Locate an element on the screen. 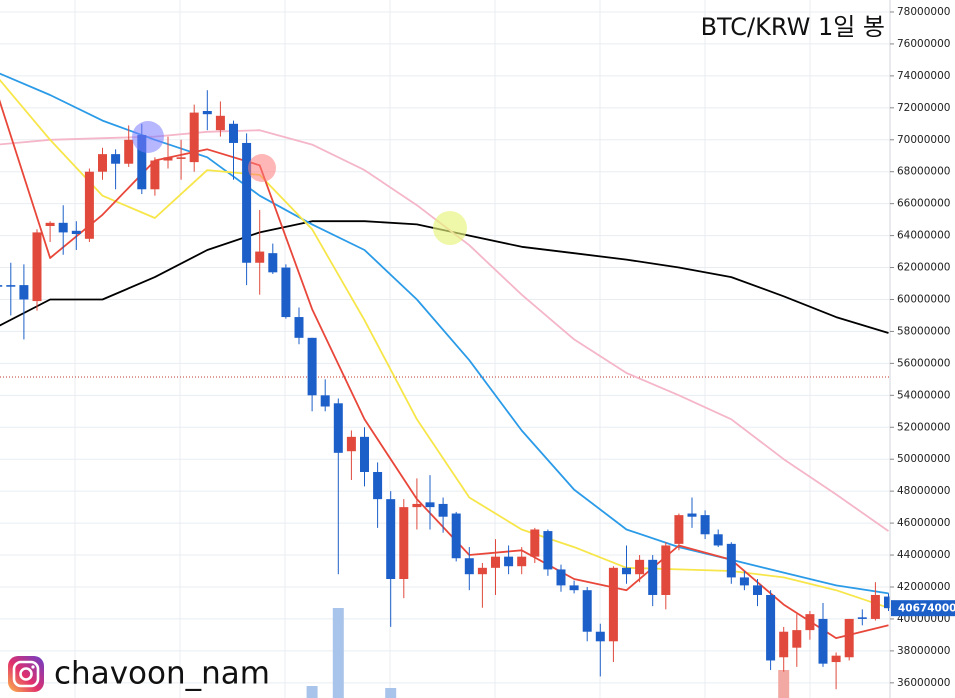 This screenshot has width=955, height=698. y-tick-label: 50000000 is located at coordinates (923, 459).